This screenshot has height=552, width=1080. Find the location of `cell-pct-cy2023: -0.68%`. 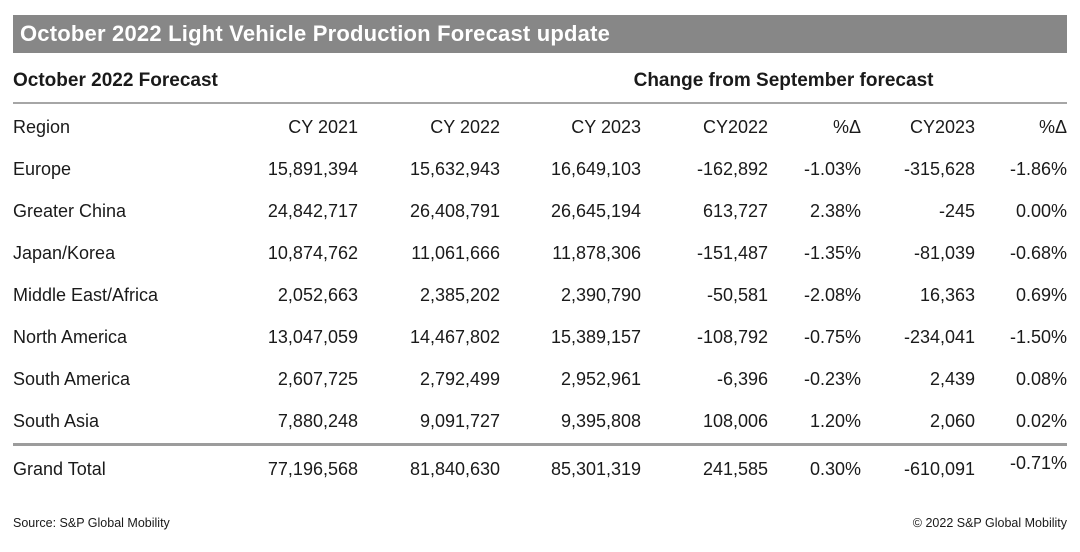

cell-pct-cy2023: -0.68% is located at coordinates (1039, 253).